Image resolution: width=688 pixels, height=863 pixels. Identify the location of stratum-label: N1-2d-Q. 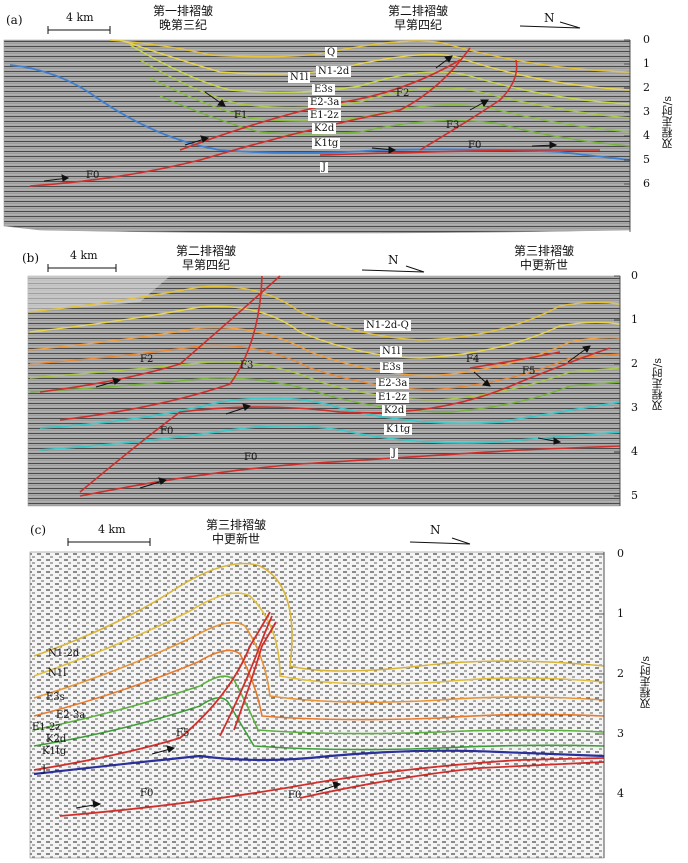
(387, 325).